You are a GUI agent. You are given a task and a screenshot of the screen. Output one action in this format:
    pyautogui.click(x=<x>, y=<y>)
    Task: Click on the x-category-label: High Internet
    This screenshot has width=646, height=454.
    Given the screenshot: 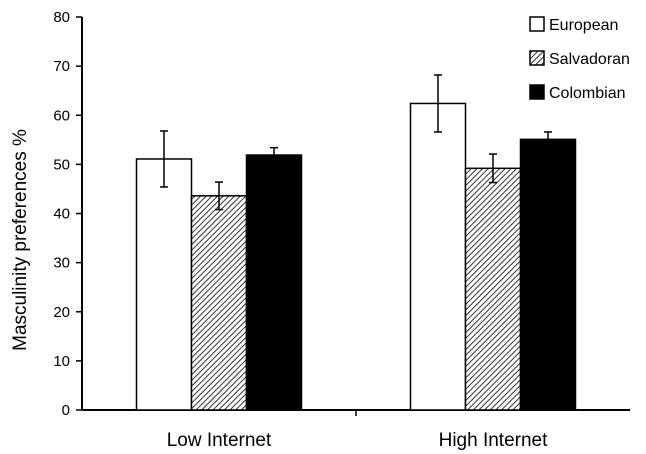 What is the action you would take?
    pyautogui.click(x=494, y=440)
    